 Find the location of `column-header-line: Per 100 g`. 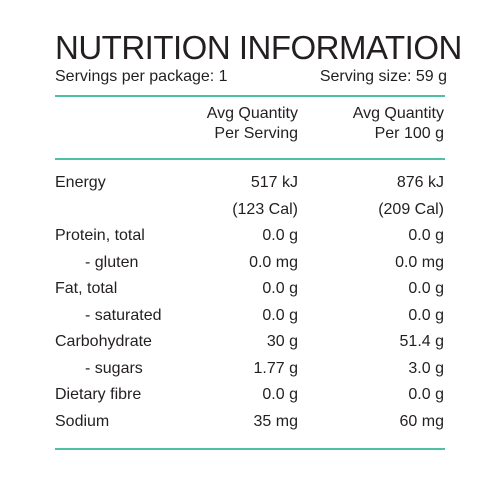

column-header-line: Per 100 g is located at coordinates (409, 133).